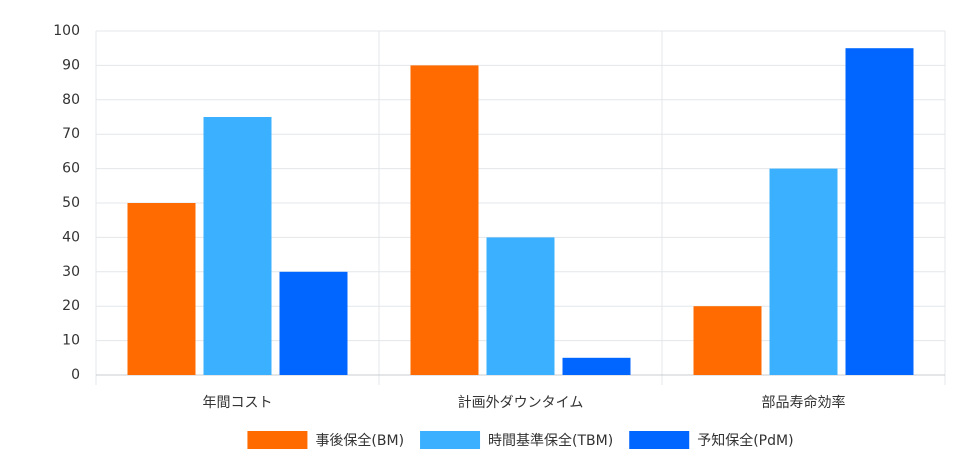 The width and height of the screenshot is (976, 457). What do you see at coordinates (71, 203) in the screenshot?
I see `y-tick-label: 50` at bounding box center [71, 203].